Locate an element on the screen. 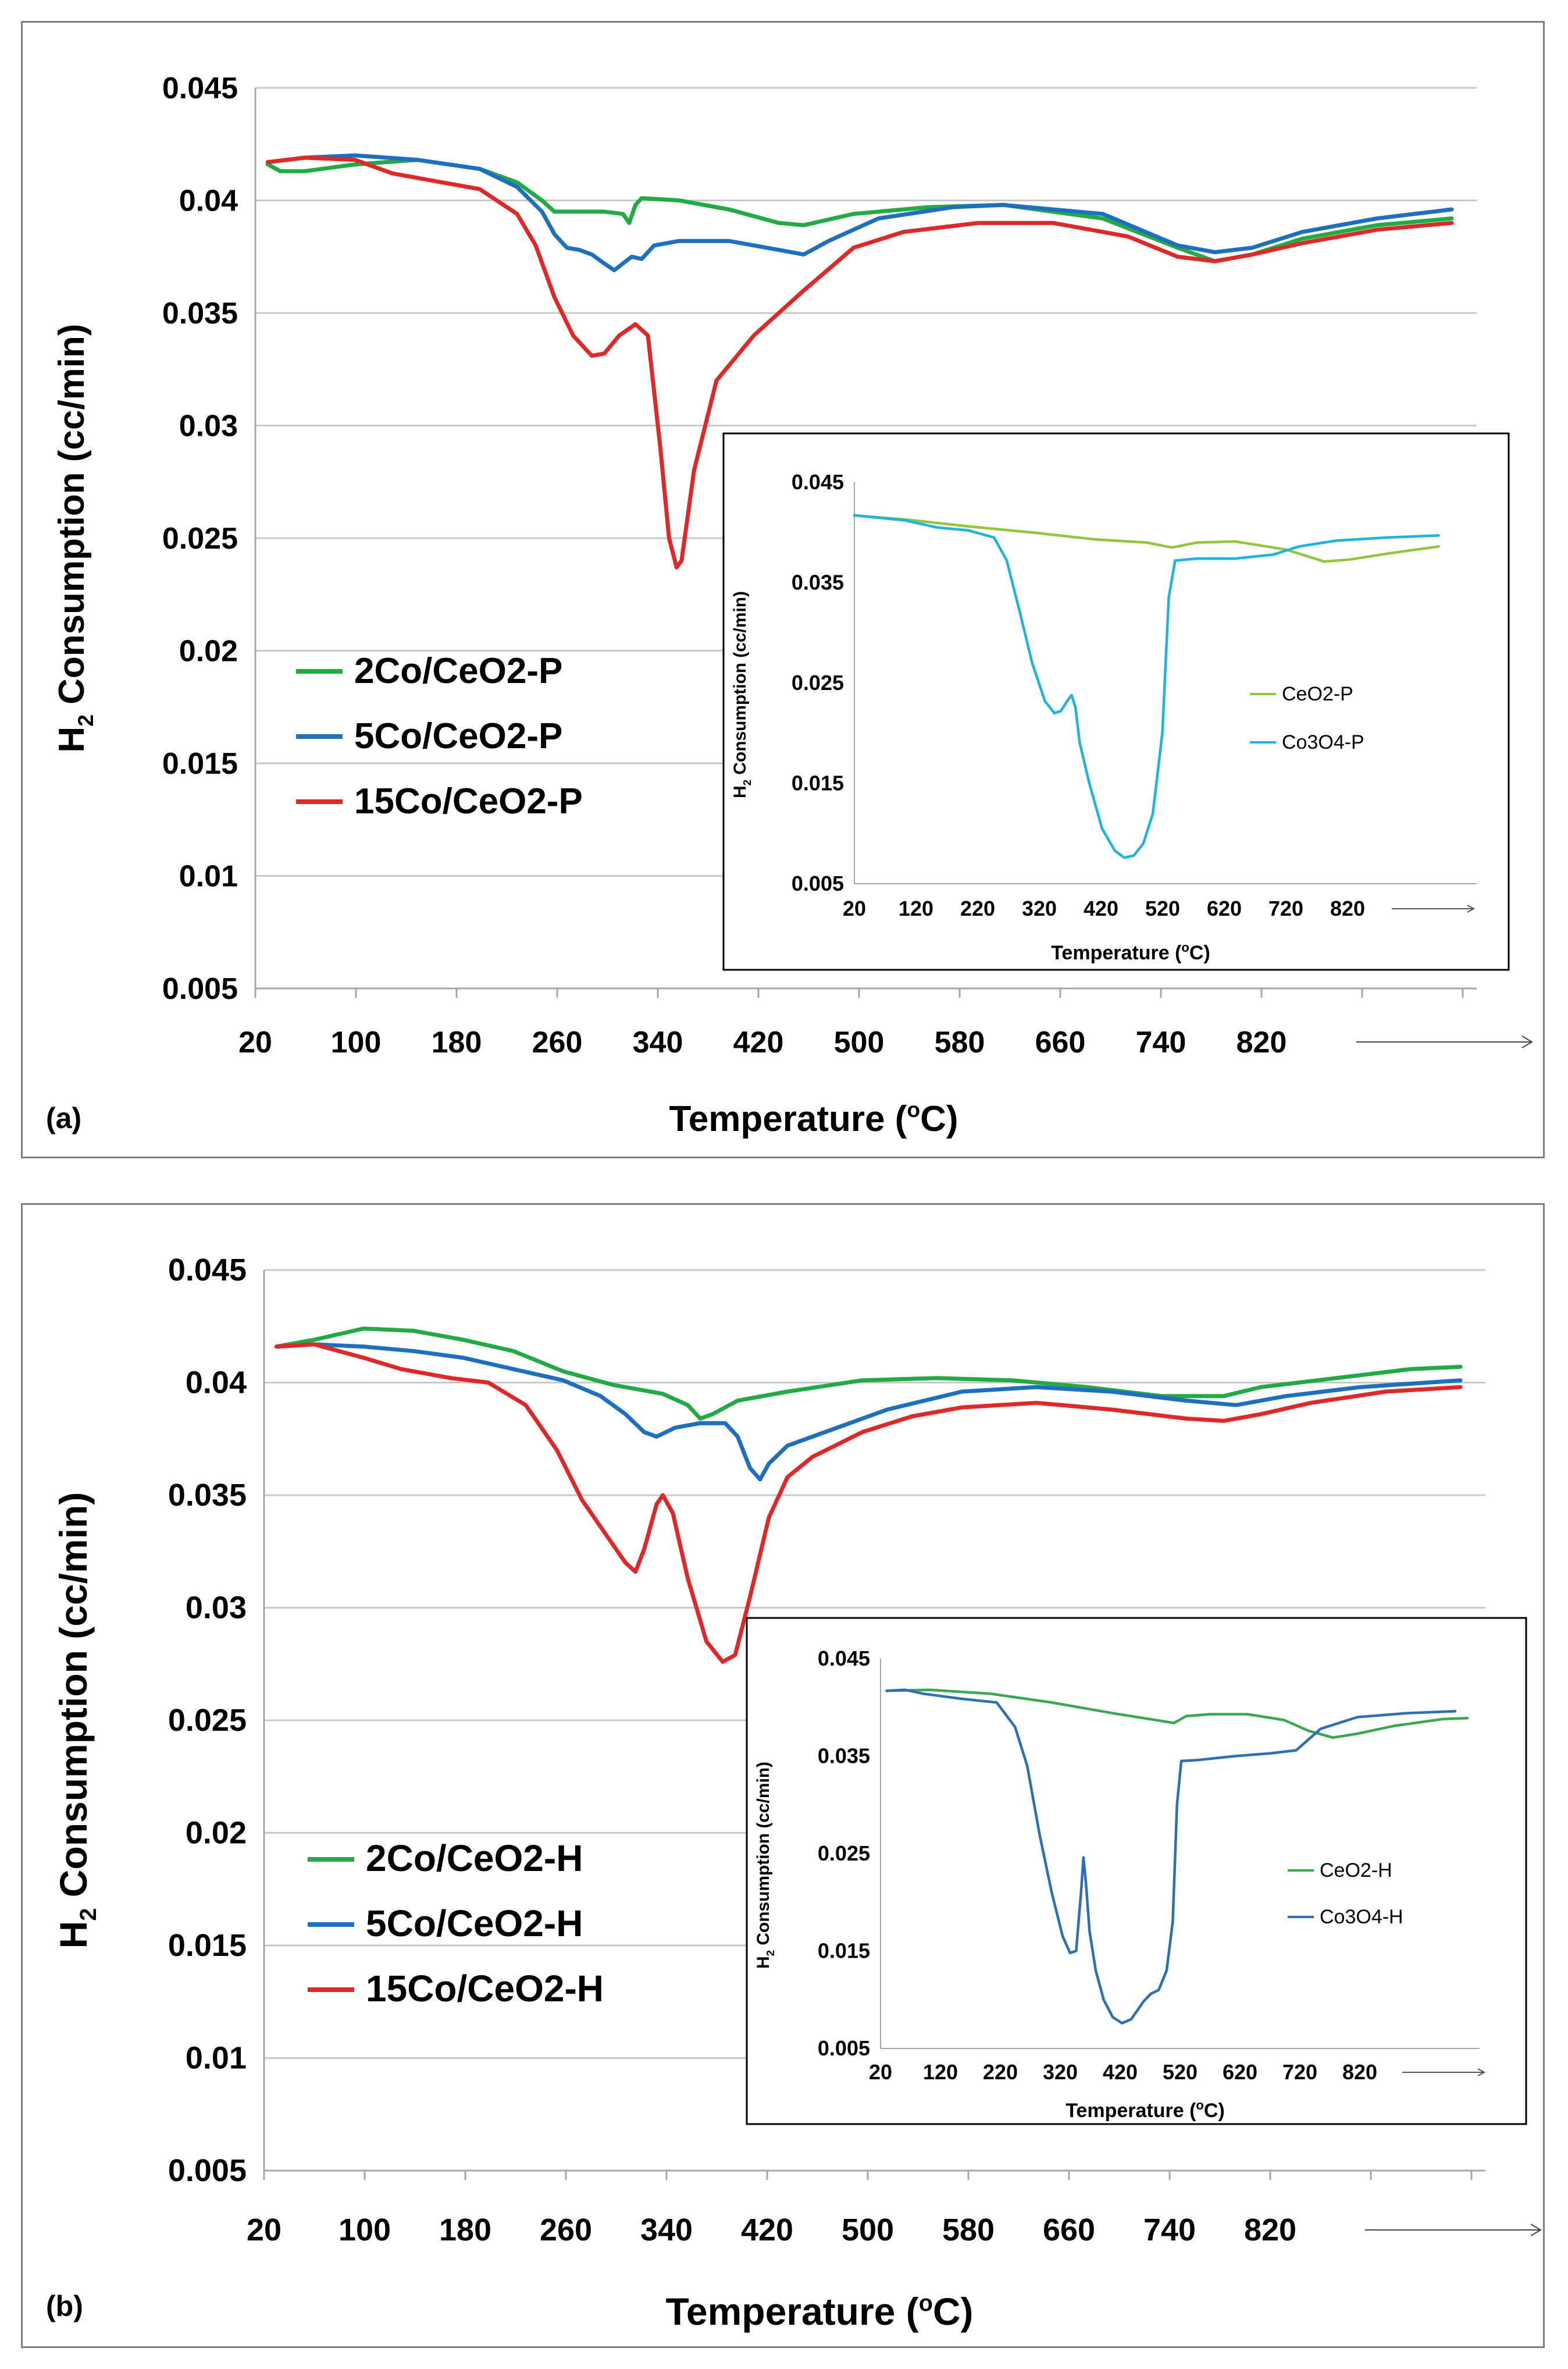 Image resolution: width=1568 pixels, height=2369 pixels. inset-series-line-ceo2-p is located at coordinates (1146, 538).